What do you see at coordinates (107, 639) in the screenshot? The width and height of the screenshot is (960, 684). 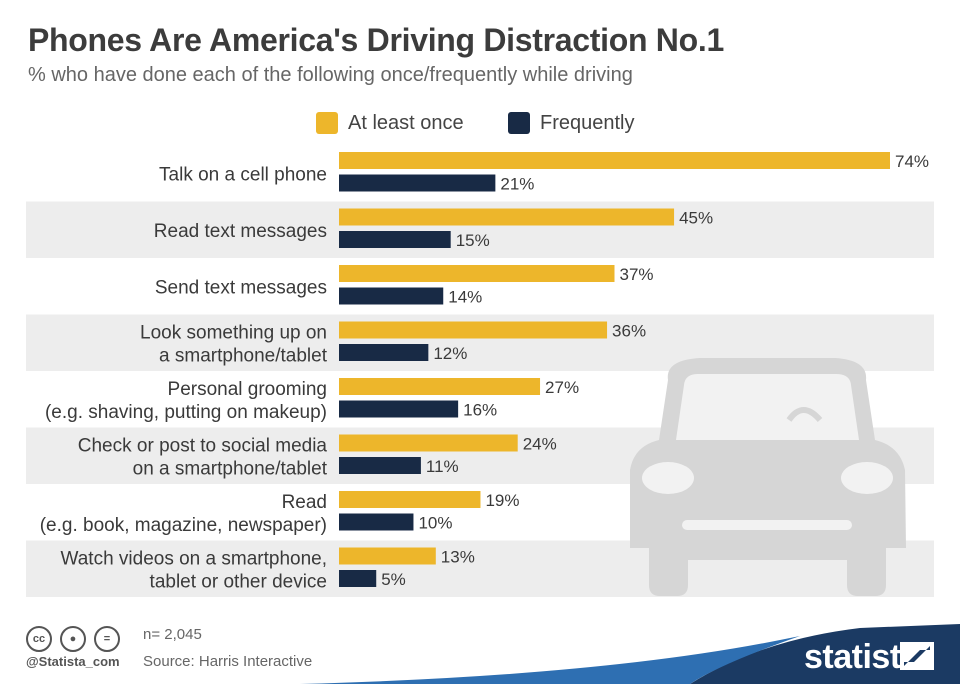 I see `no-derivatives-icon: =` at bounding box center [107, 639].